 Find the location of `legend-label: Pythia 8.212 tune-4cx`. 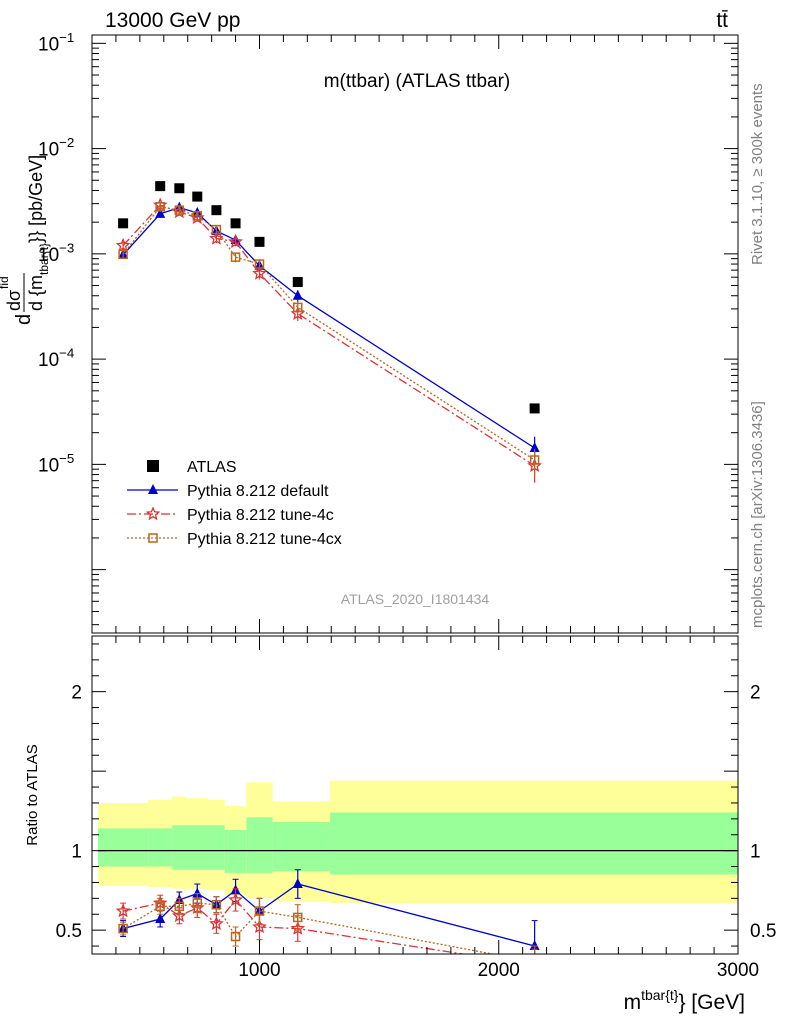

legend-label: Pythia 8.212 tune-4cx is located at coordinates (264, 539).